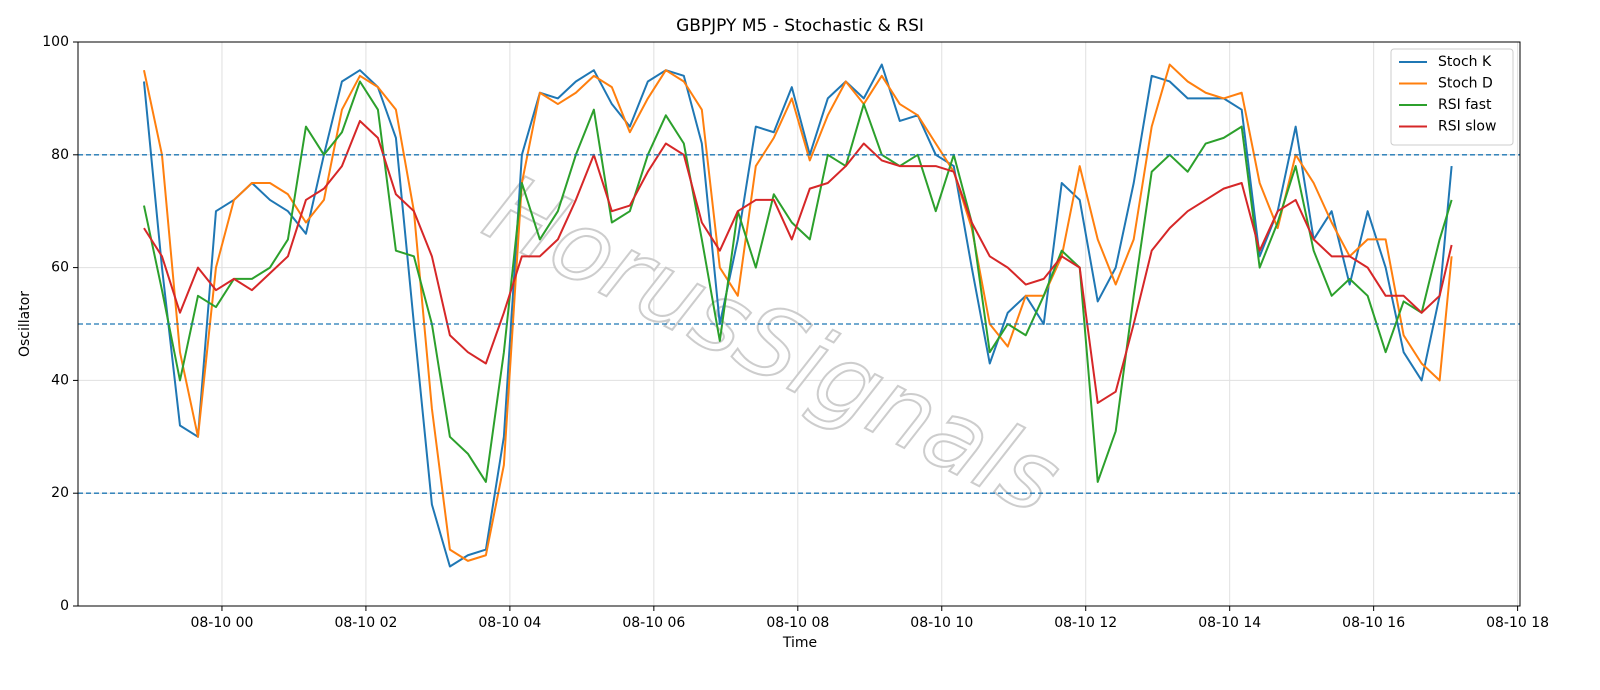 The width and height of the screenshot is (1600, 690). I want to click on x-tick-label: 08-10 16, so click(1373, 623).